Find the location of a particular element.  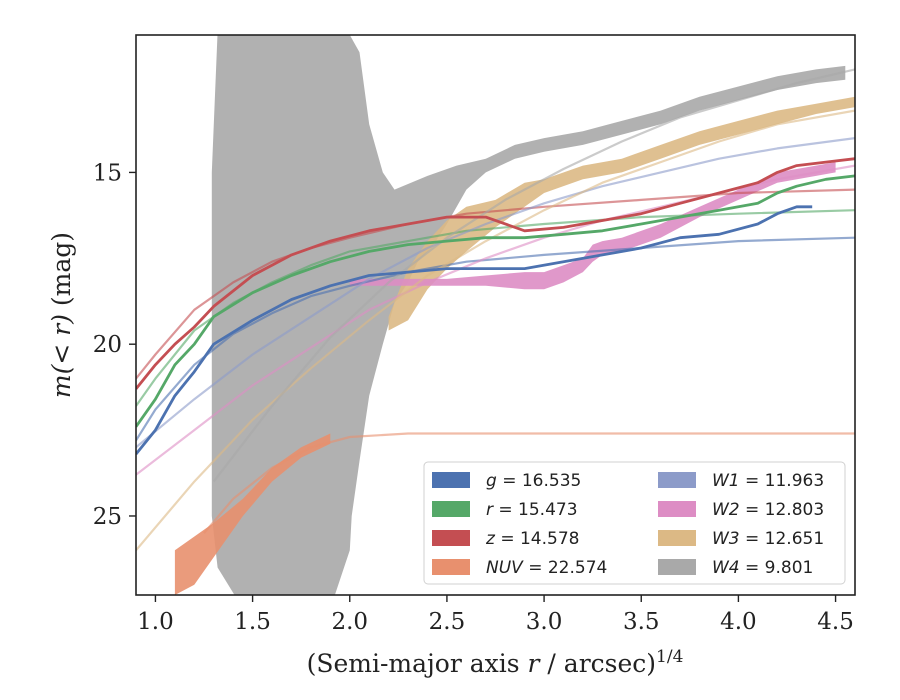

x-tick-label: 3.5 is located at coordinates (641, 622).